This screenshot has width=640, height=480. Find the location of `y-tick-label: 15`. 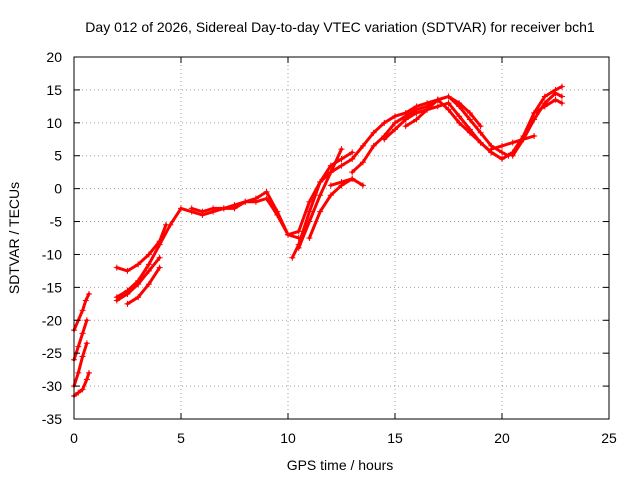

y-tick-label: 15 is located at coordinates (54, 90).